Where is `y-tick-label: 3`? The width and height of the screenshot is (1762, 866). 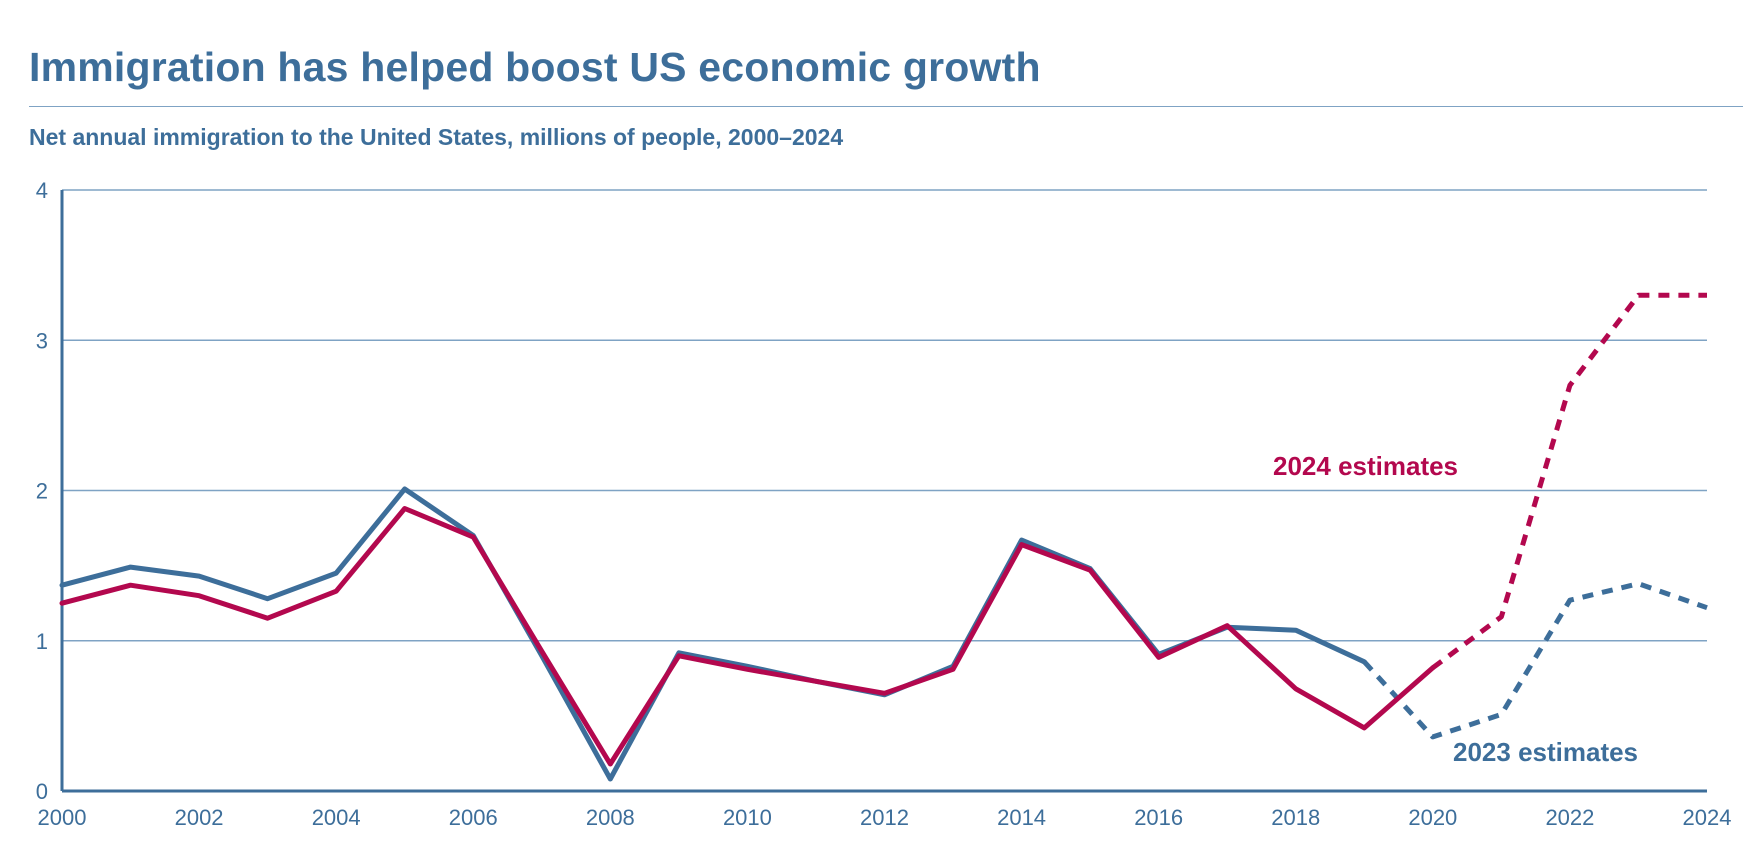 y-tick-label: 3 is located at coordinates (42, 340).